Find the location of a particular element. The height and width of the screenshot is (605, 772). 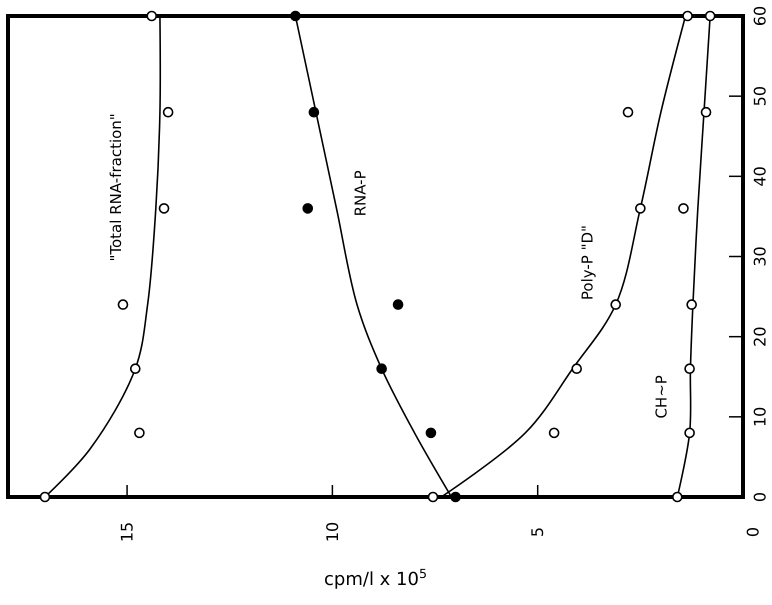

y-tick-label: 50 is located at coordinates (760, 96).